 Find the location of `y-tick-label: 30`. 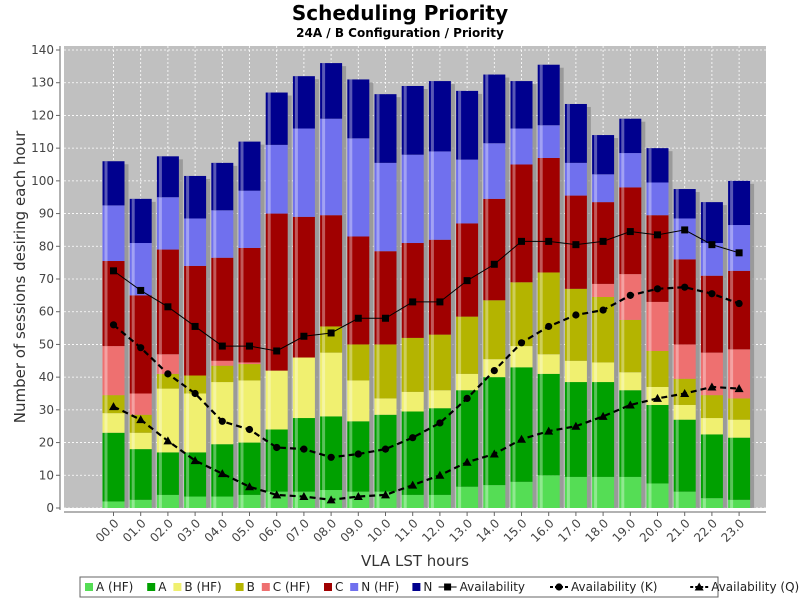

y-tick-label: 30 is located at coordinates (46, 410).